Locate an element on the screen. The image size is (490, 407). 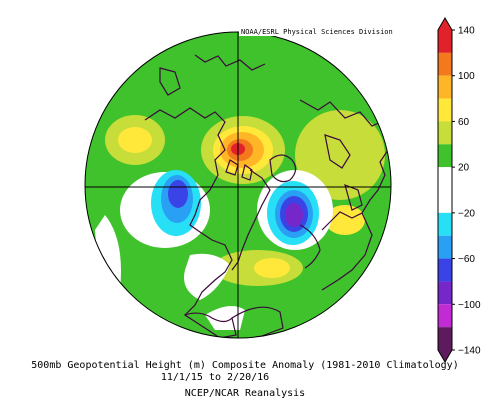
eurasia-outline is located at coordinates (345, 165).